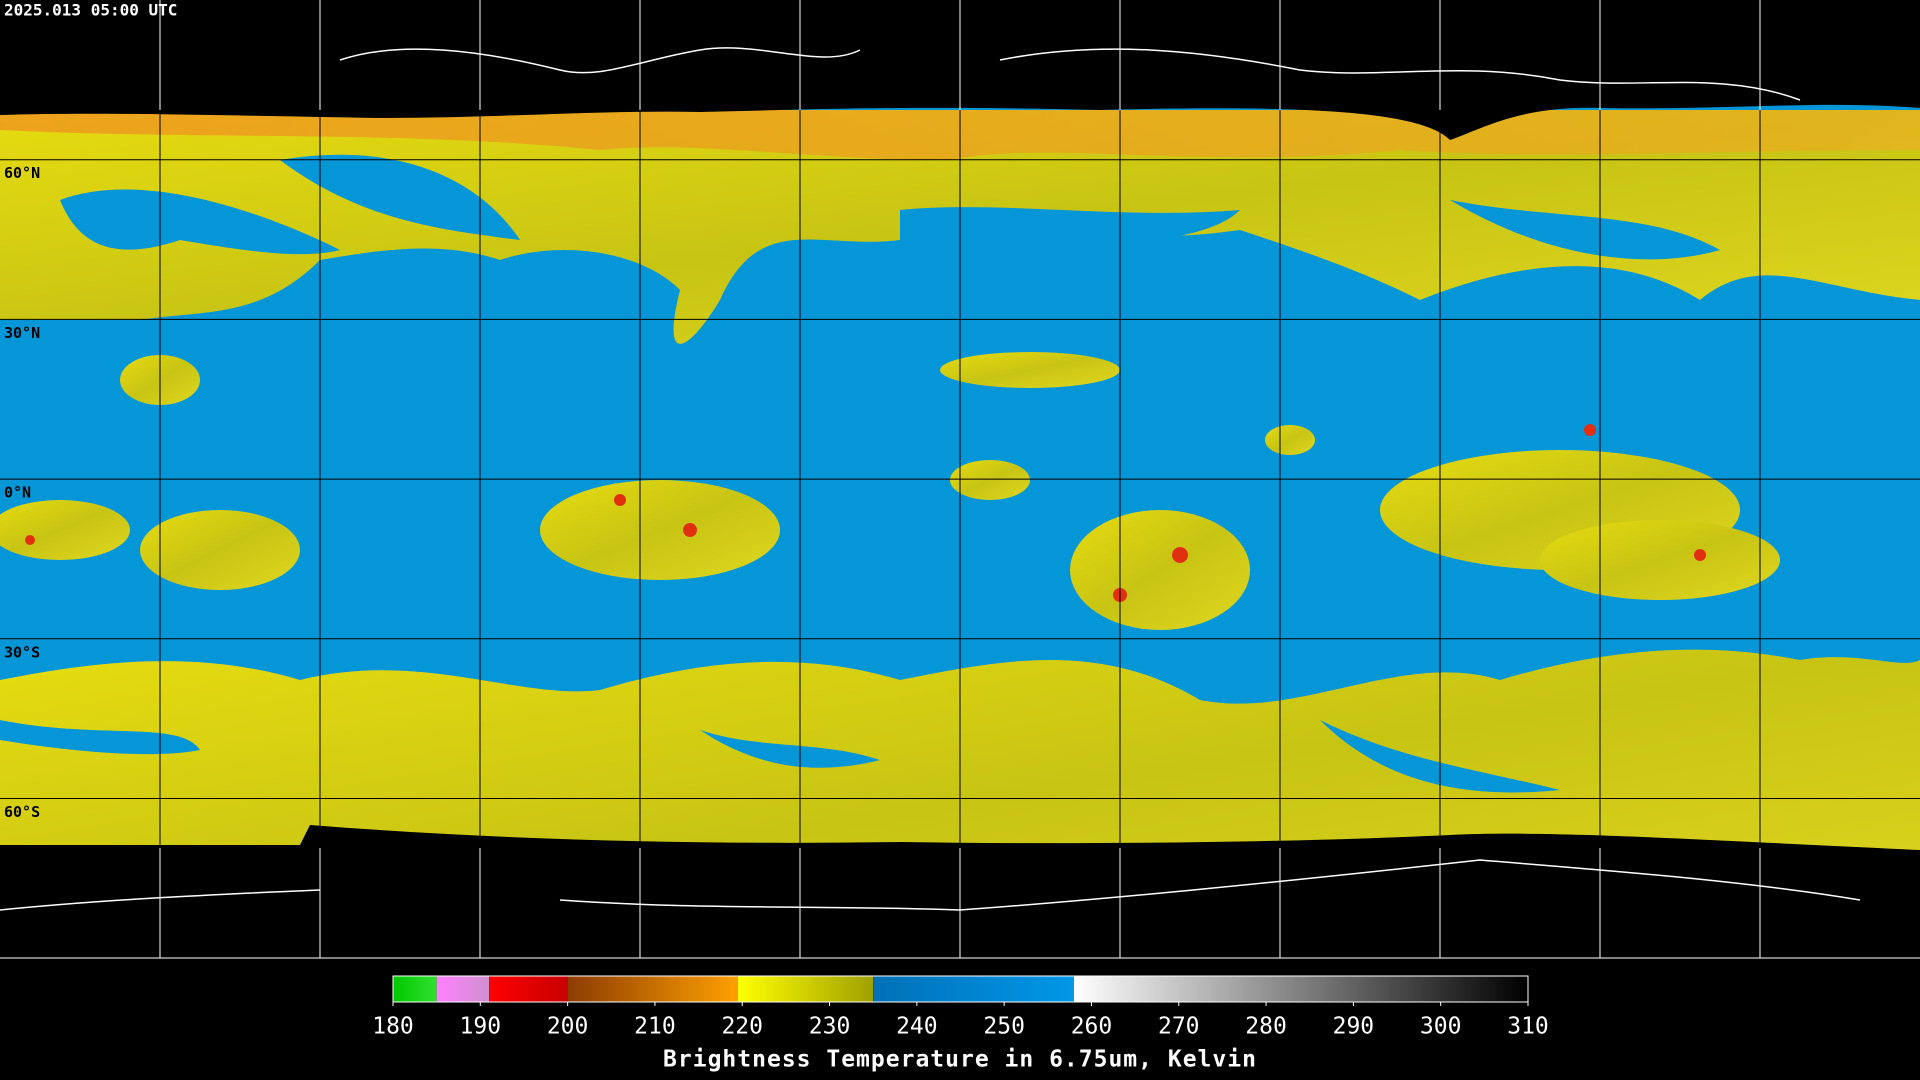 The width and height of the screenshot is (1920, 1080). I want to click on latitude-label: 60°S, so click(22, 812).